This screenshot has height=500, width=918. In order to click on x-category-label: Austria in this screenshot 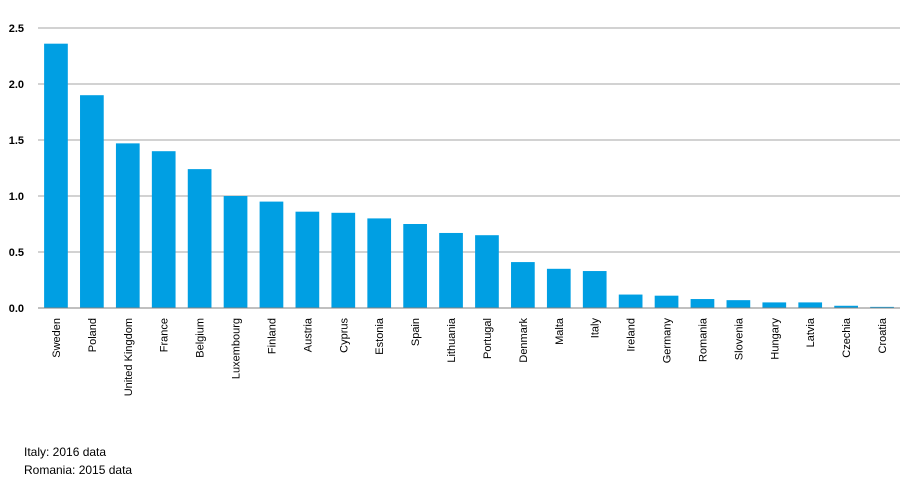, I will do `click(308, 334)`.